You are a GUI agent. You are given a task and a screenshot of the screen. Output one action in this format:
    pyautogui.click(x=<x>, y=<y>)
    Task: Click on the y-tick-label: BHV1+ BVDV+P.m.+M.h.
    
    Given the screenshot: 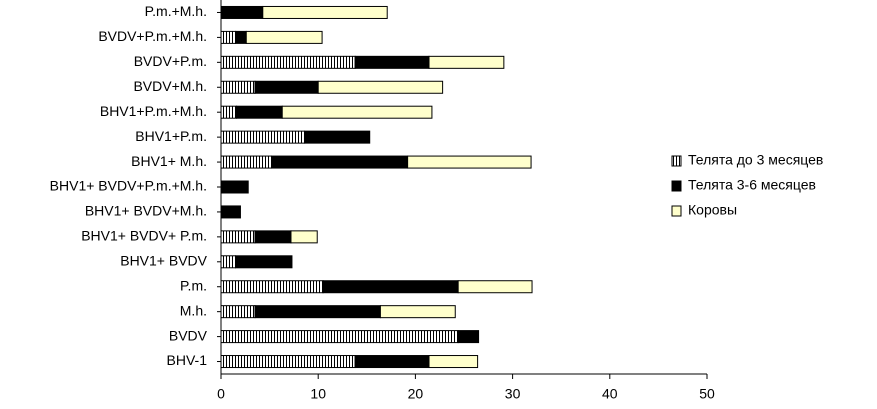 What is the action you would take?
    pyautogui.click(x=128, y=186)
    